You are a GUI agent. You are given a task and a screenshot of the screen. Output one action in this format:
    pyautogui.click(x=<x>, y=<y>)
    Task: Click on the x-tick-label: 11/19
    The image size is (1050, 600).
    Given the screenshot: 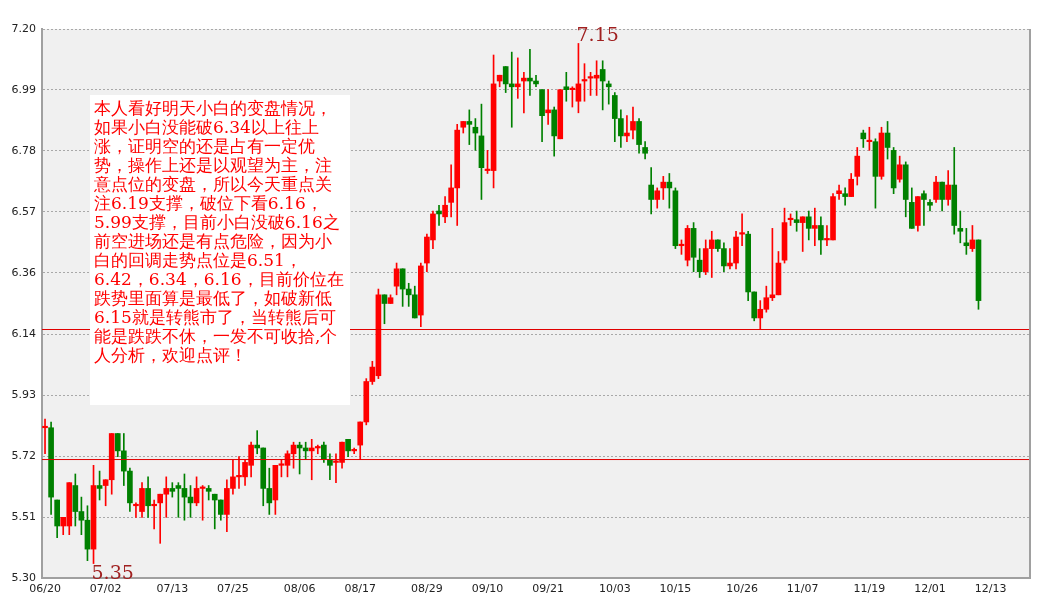 What is the action you would take?
    pyautogui.click(x=869, y=589)
    